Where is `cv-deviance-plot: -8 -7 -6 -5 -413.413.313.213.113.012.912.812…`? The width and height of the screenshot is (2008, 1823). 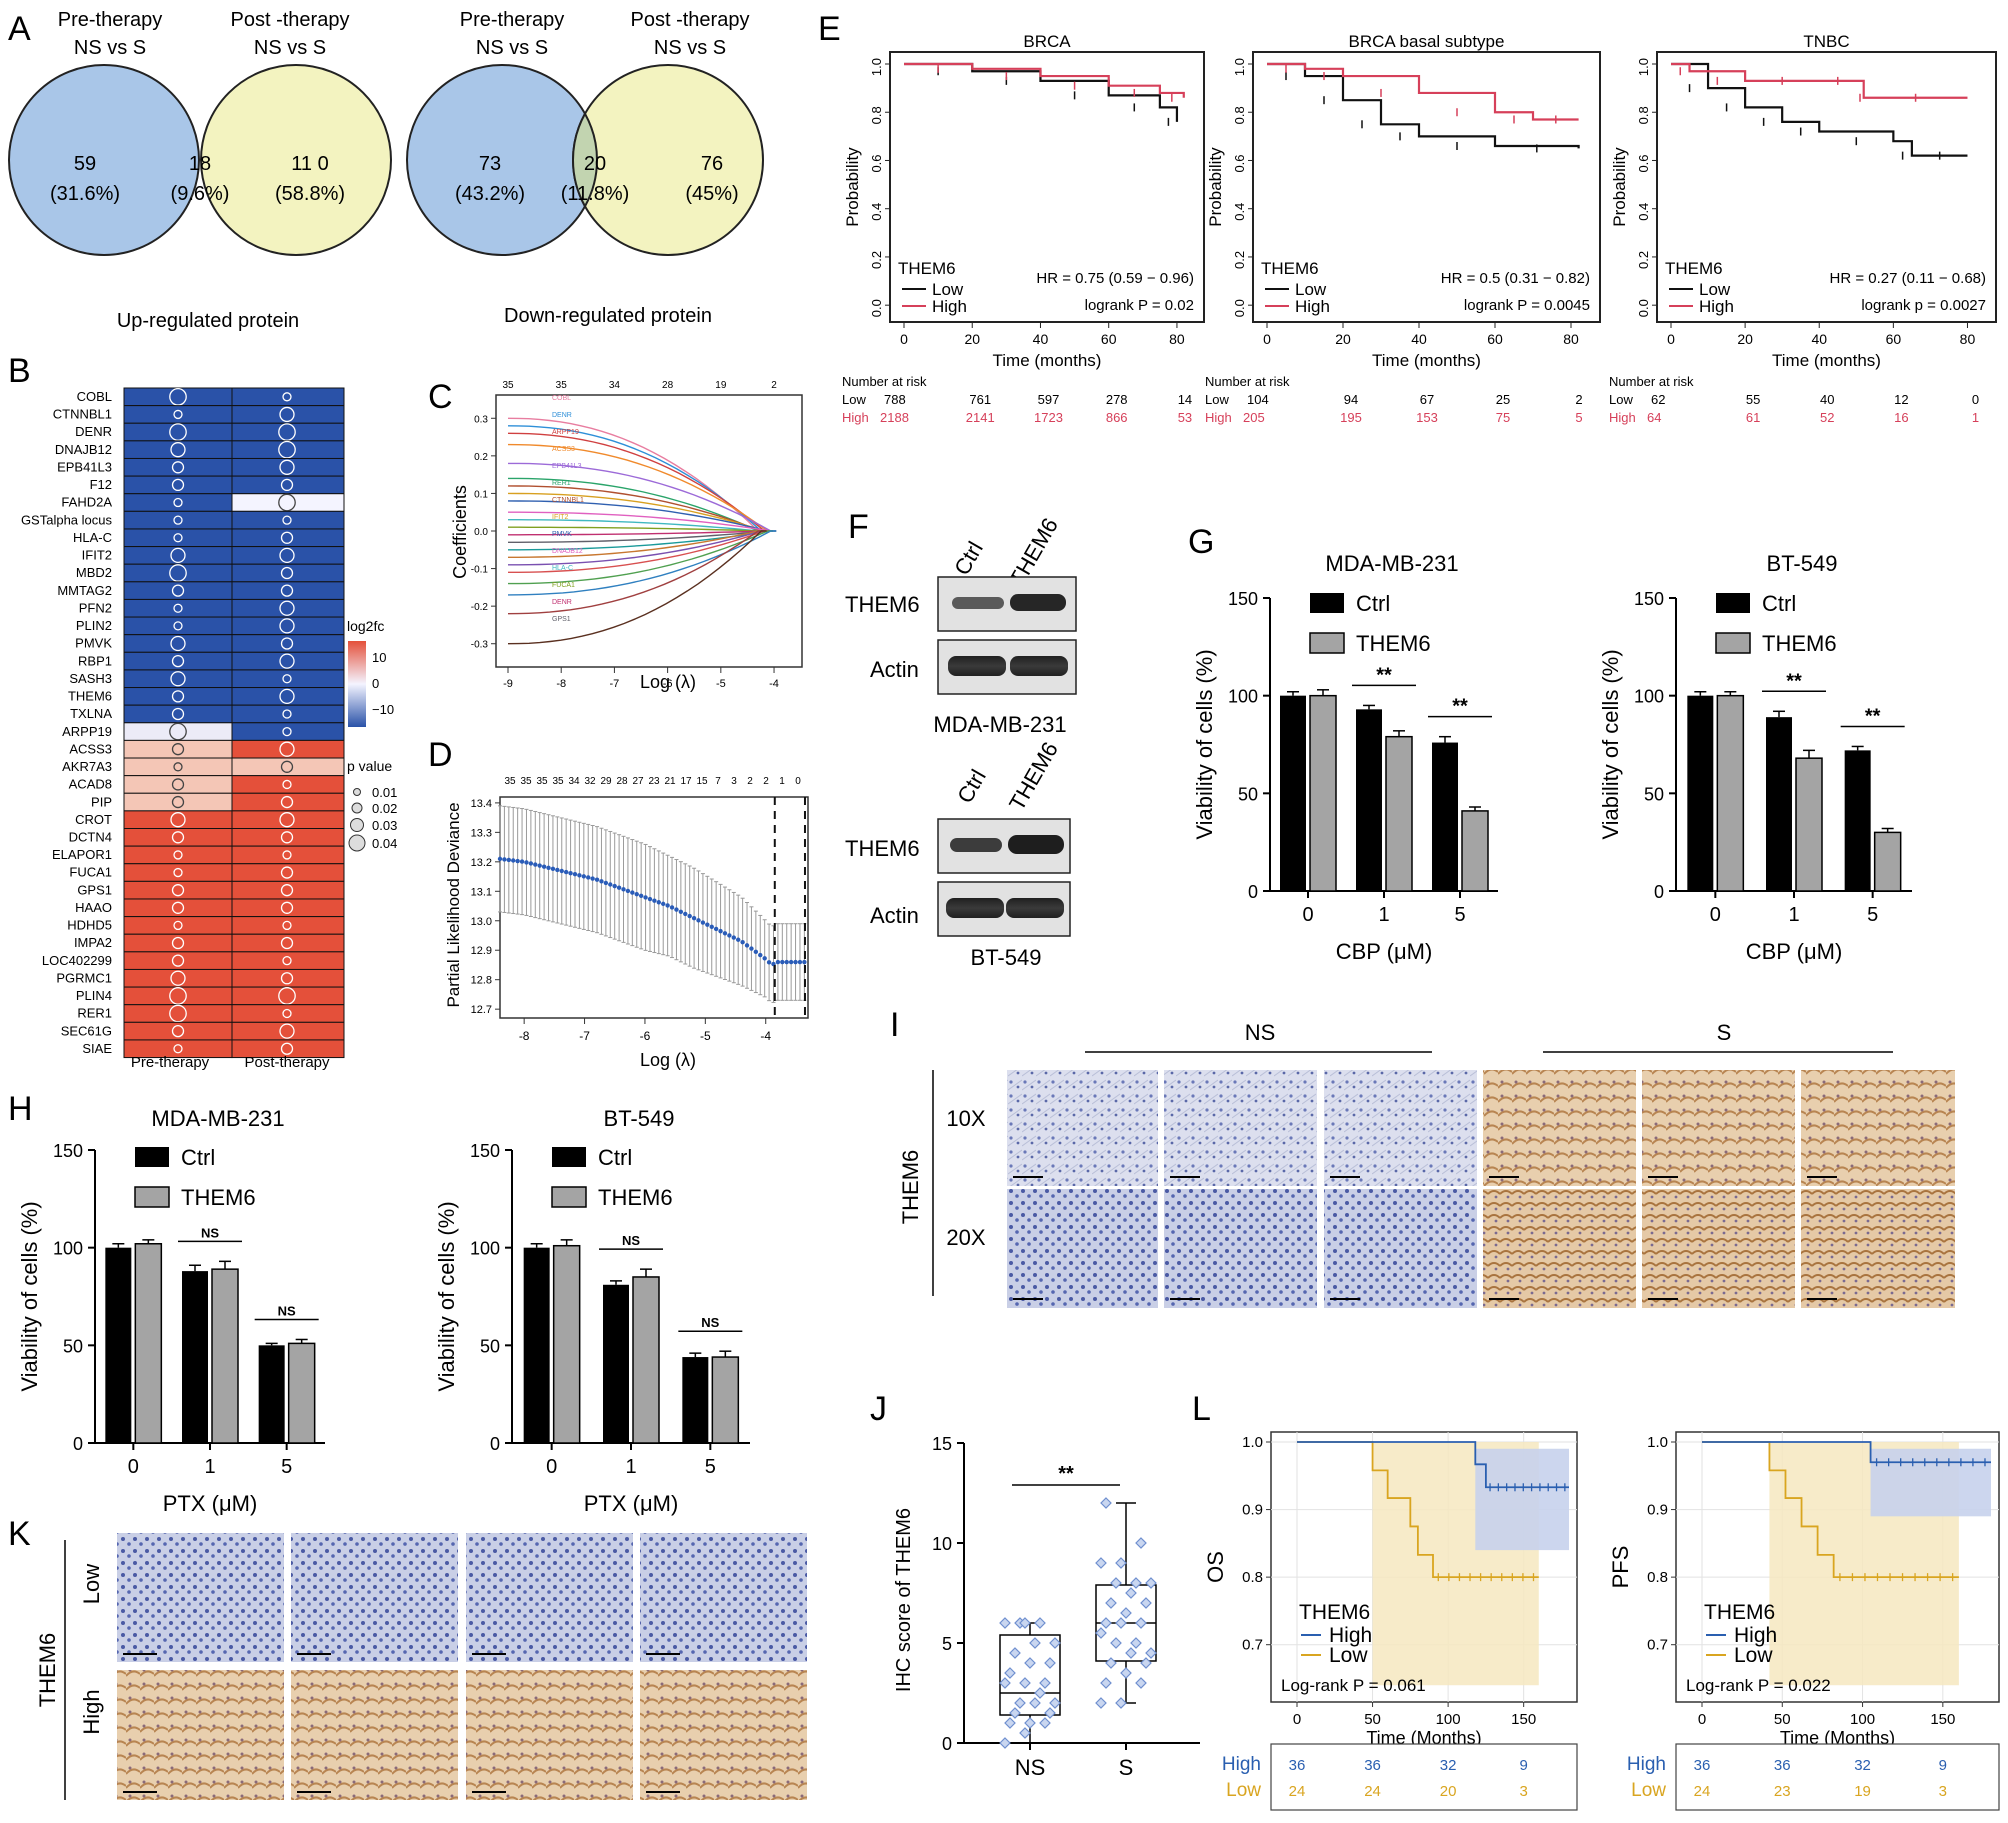
cv-deviance-plot: -8 -7 -6 -5 -413.413.313.213.113.012.912.812… is located at coordinates (639, 909).